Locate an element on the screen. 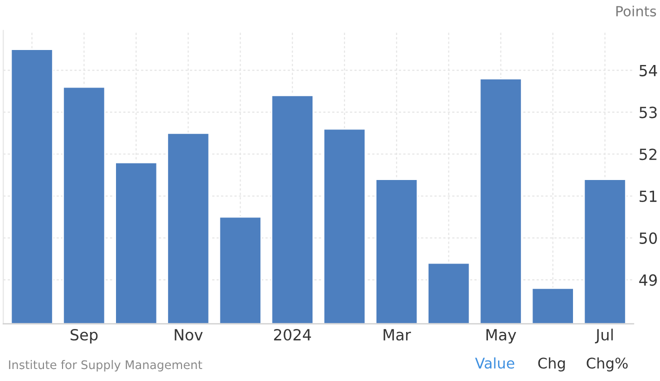 The width and height of the screenshot is (660, 381). y-tick-label: 52 is located at coordinates (648, 154).